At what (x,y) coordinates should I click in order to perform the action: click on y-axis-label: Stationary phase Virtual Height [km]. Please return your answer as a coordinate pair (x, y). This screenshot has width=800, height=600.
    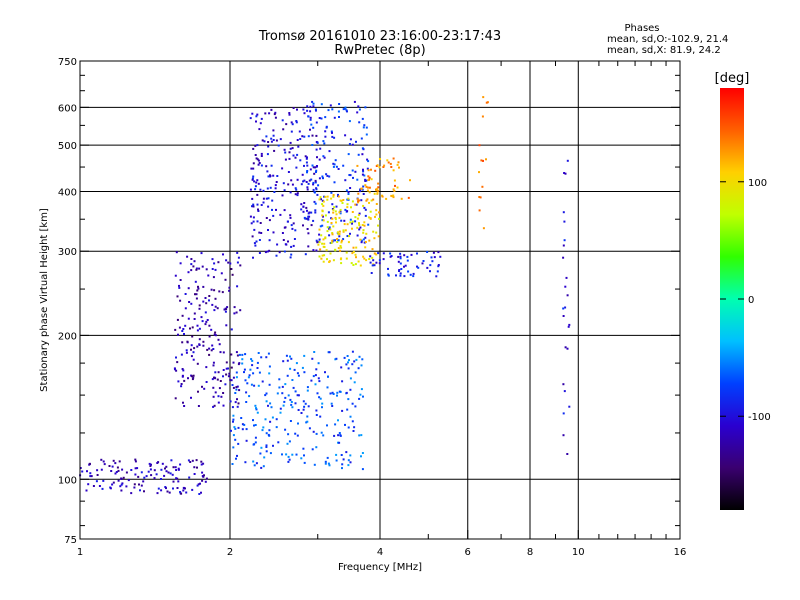
    Looking at the image, I should click on (44, 300).